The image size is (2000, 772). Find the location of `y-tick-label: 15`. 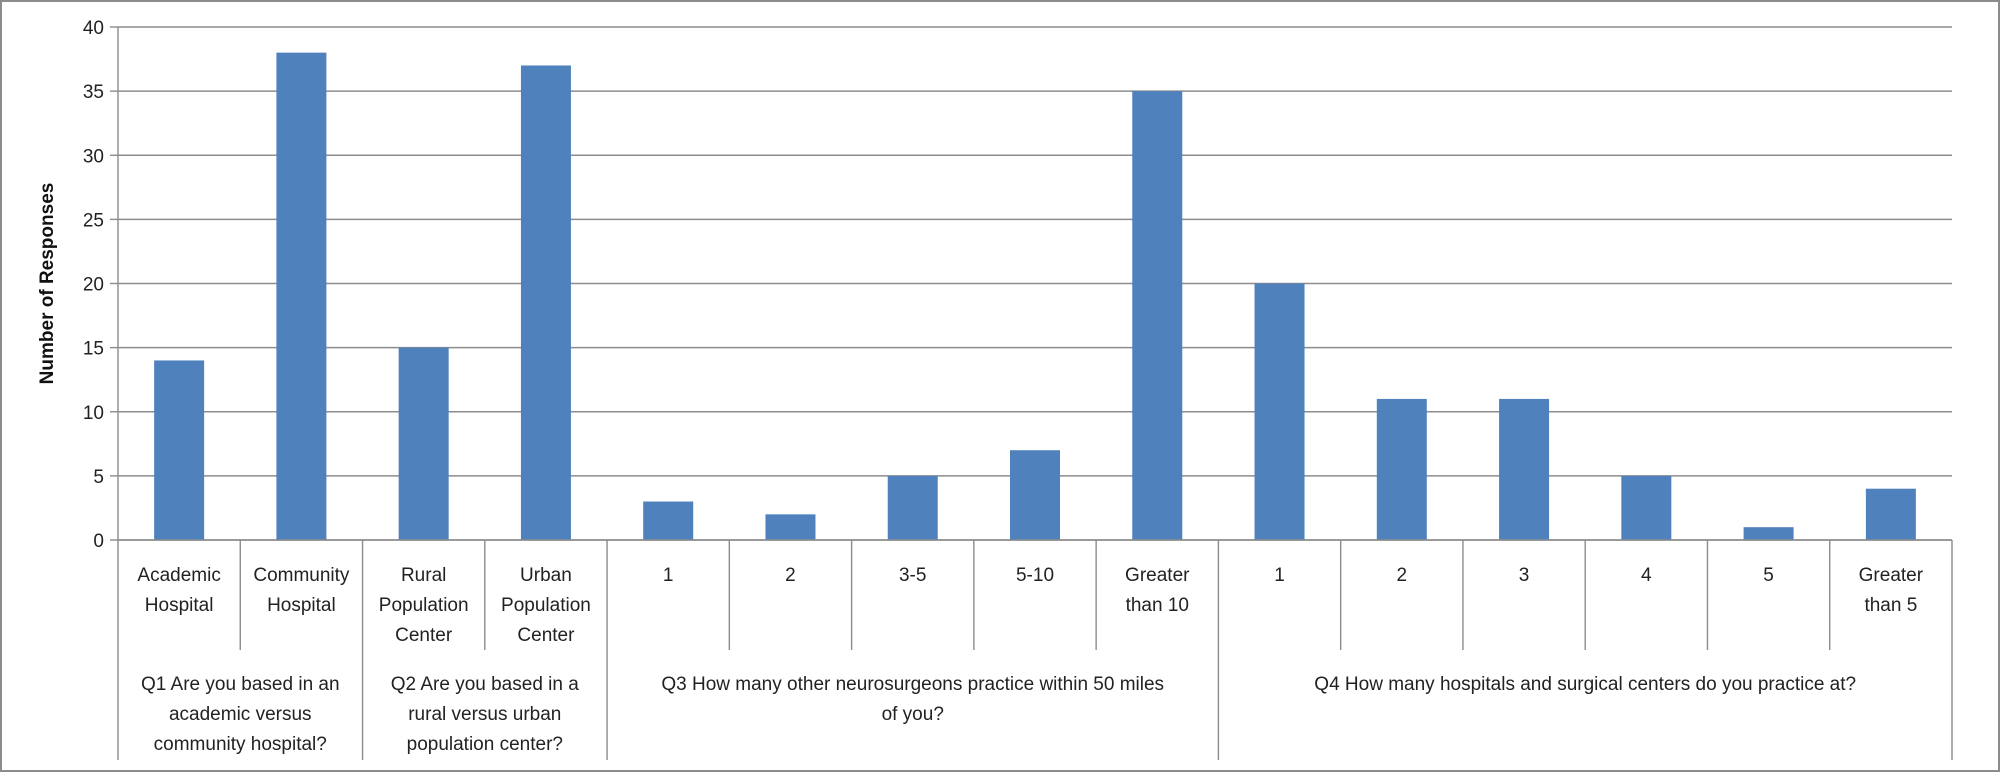

y-tick-label: 15 is located at coordinates (93, 349).